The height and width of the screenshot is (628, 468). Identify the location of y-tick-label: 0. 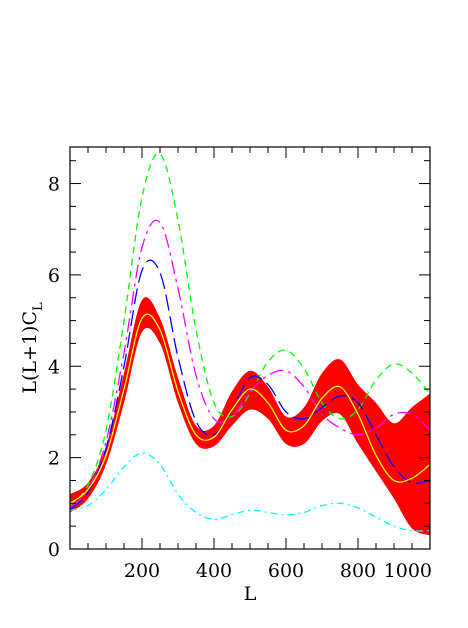
(54, 550).